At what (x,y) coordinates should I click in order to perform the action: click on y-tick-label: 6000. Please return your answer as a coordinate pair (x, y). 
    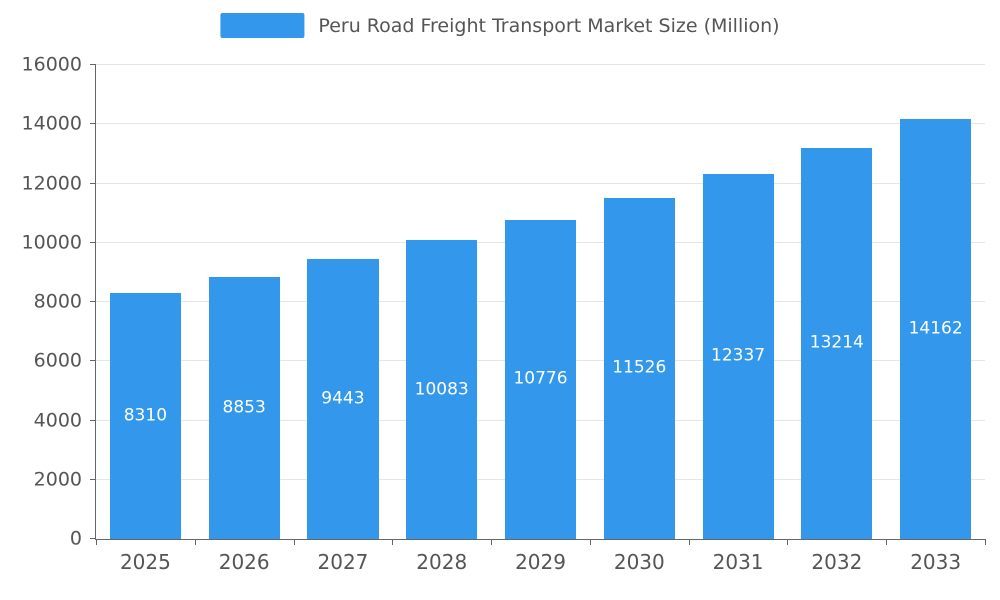
    Looking at the image, I should click on (57, 360).